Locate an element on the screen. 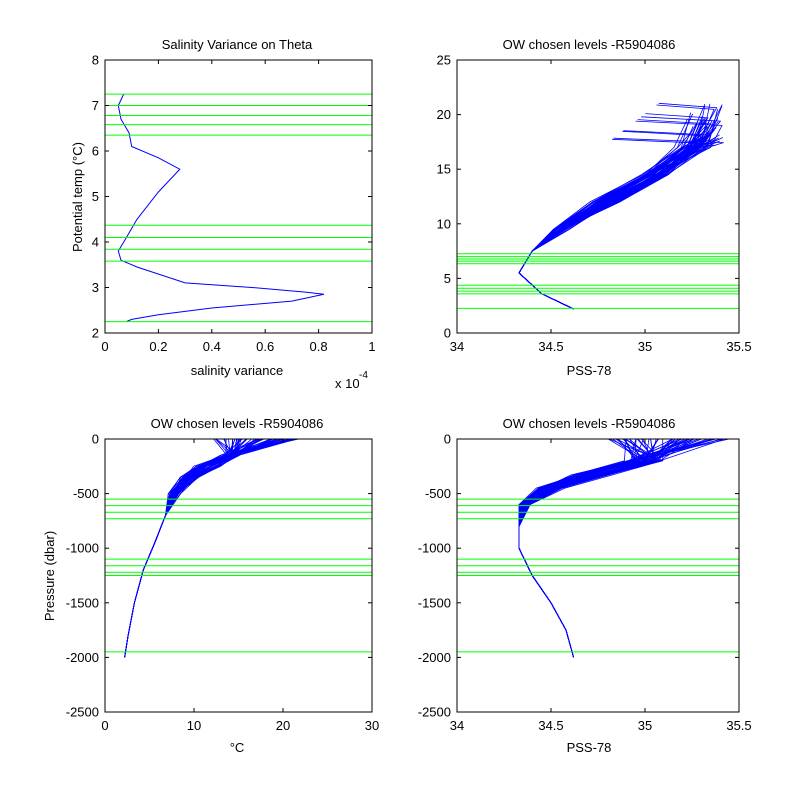 Image resolution: width=800 pixels, height=800 pixels. y-tick-label: 15 is located at coordinates (444, 169).